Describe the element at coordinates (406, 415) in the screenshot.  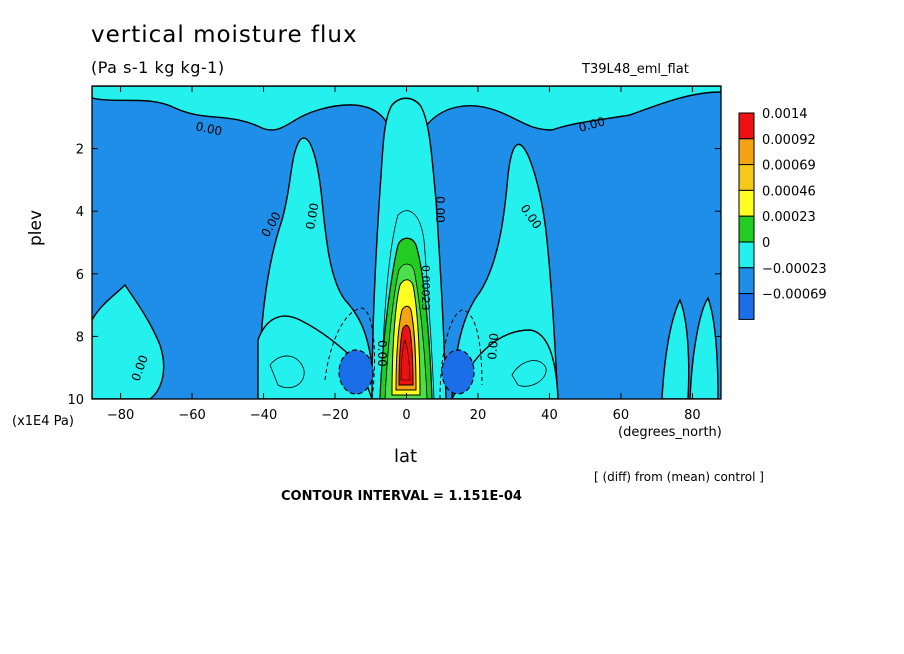
I see `x-tick-label: 0` at that location.